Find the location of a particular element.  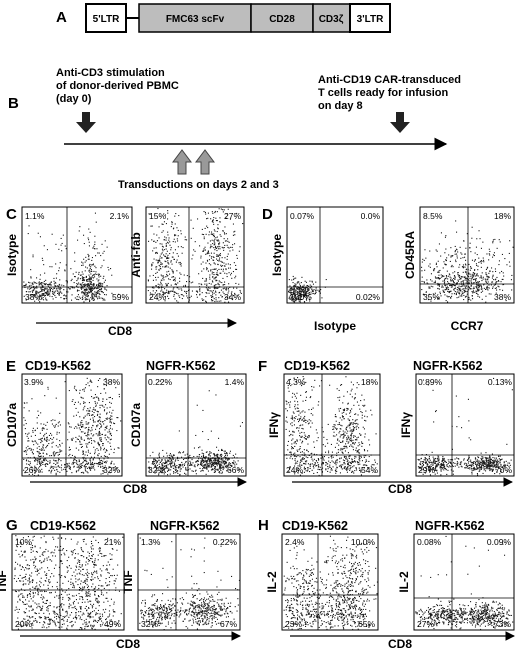

ylabel: Isotype is located at coordinates (12, 255).